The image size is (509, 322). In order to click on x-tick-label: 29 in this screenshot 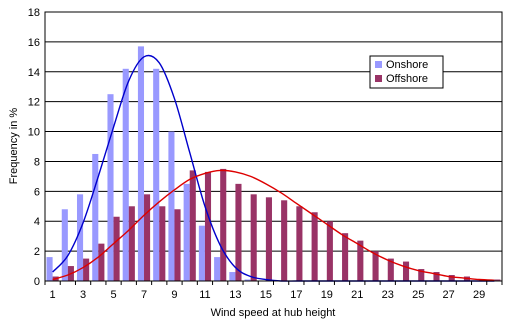, I will do `click(479, 295)`.